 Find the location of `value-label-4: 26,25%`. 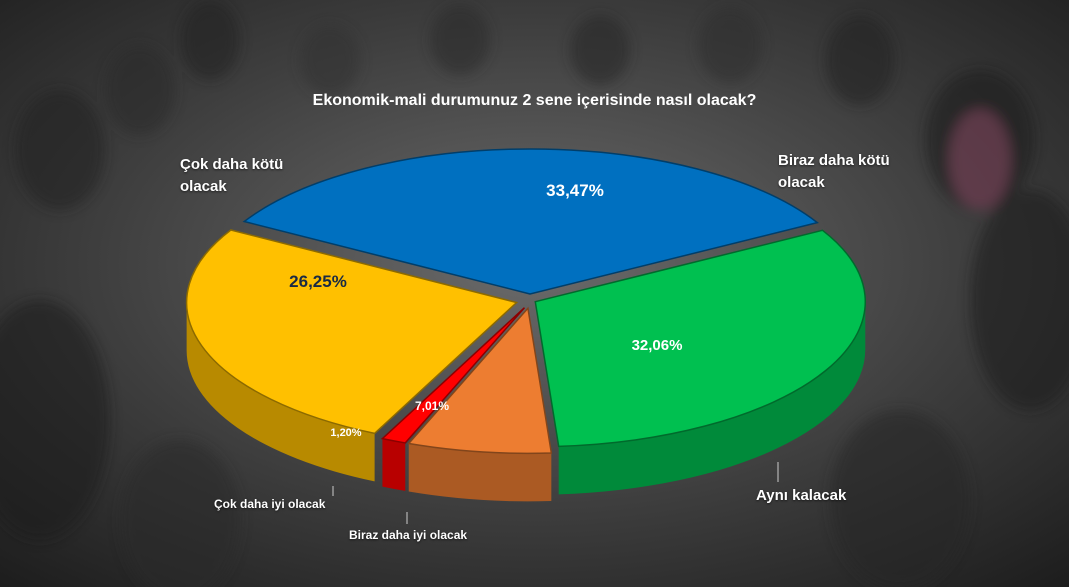

value-label-4: 26,25% is located at coordinates (318, 281).